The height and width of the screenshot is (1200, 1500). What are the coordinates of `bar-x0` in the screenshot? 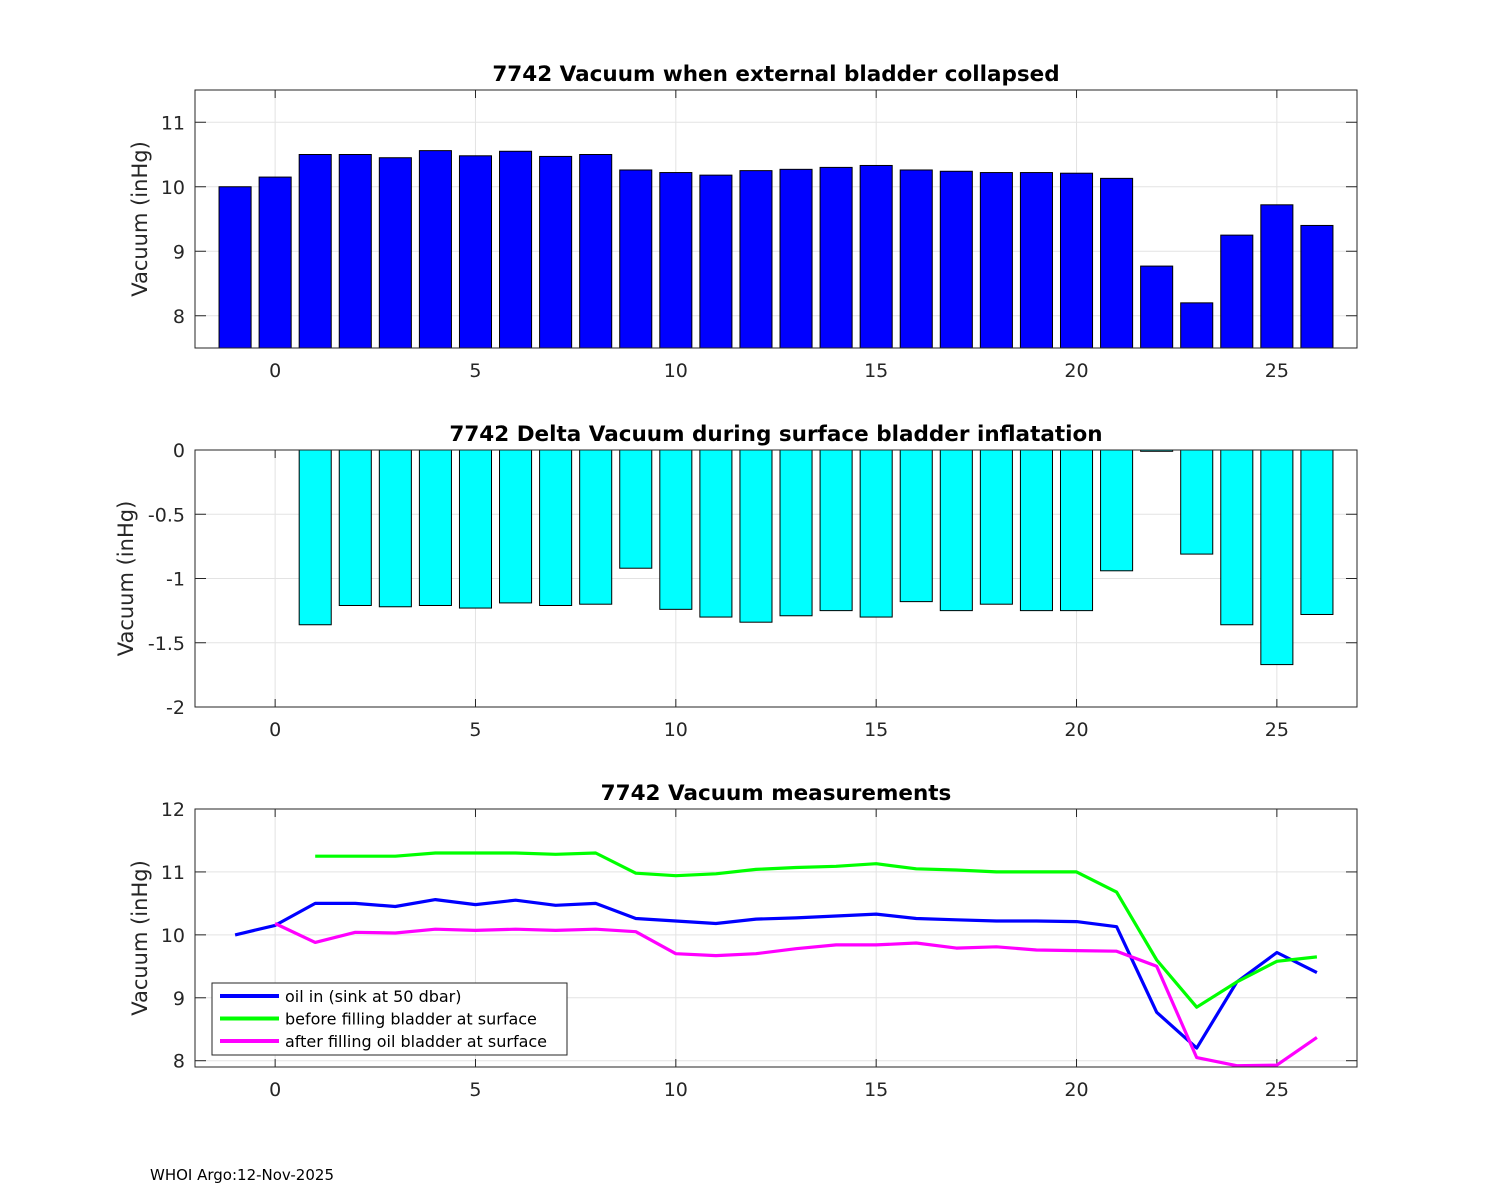 It's located at (275, 262).